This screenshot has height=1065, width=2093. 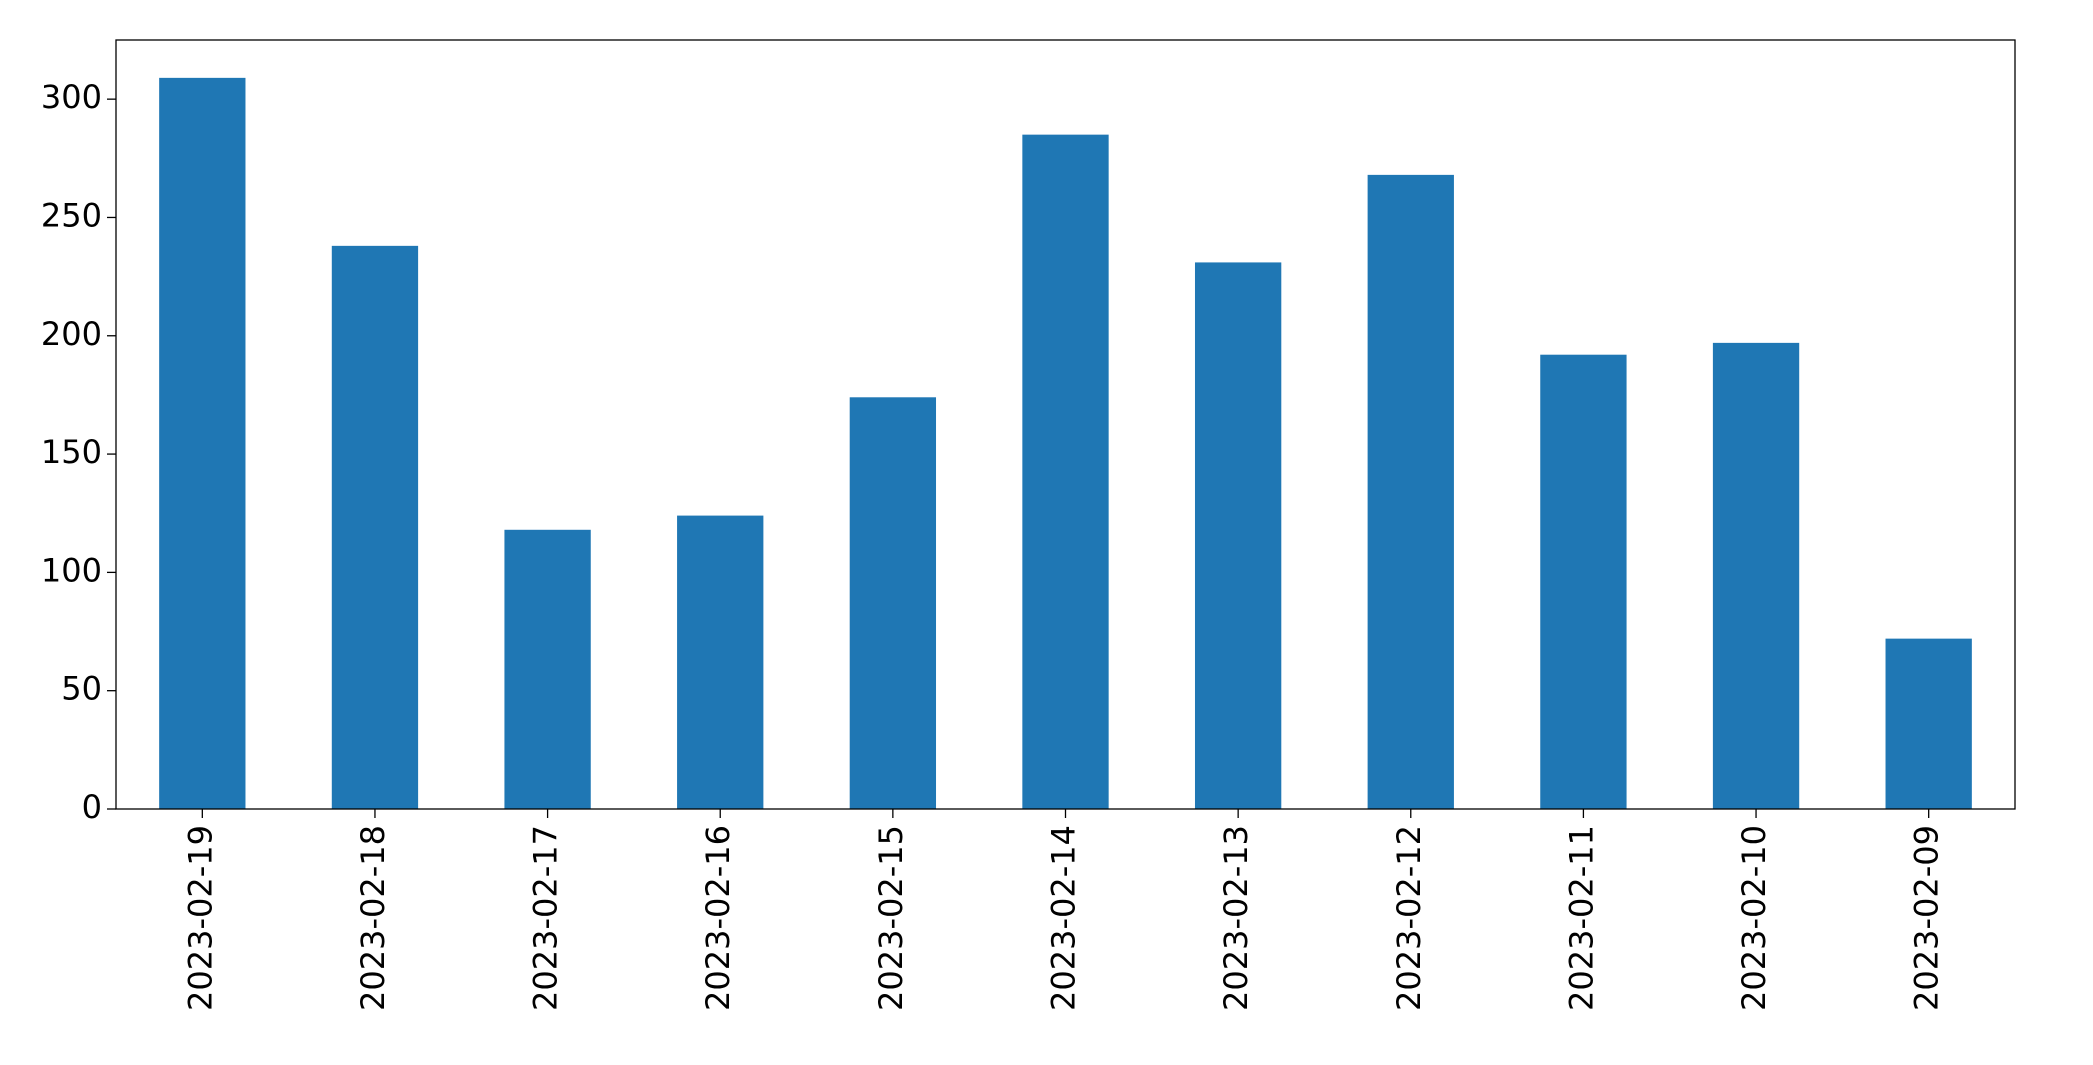 I want to click on y-tick-label: 300, so click(x=71, y=97).